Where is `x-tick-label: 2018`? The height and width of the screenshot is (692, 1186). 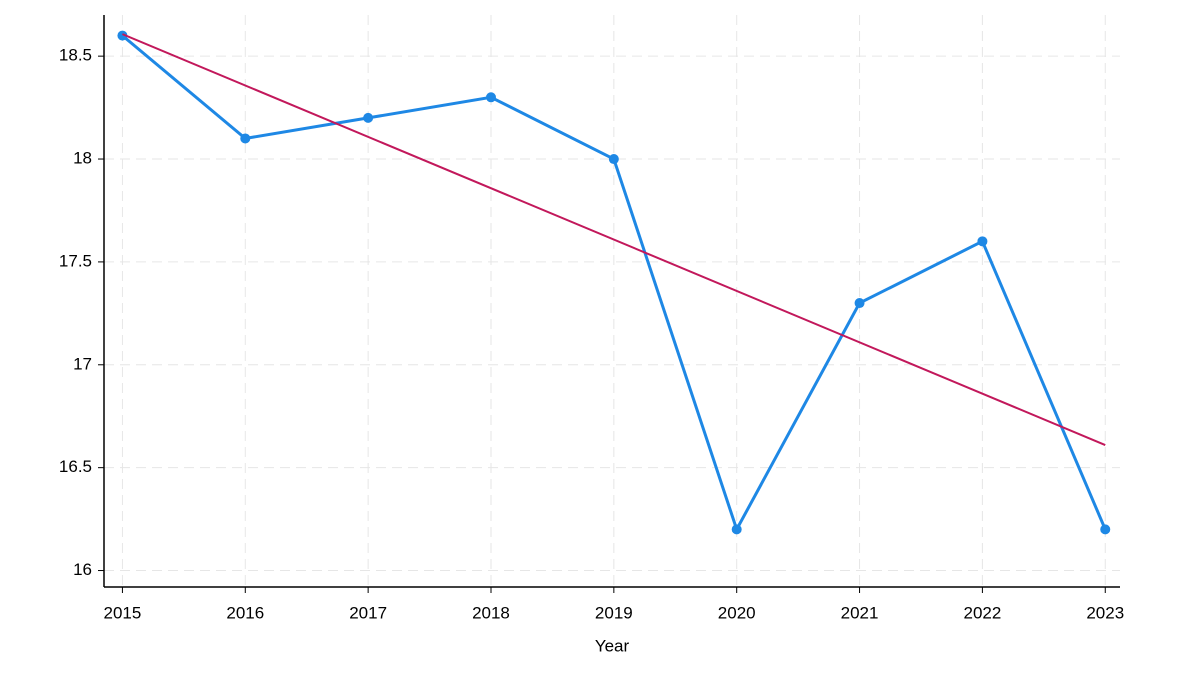 x-tick-label: 2018 is located at coordinates (491, 612).